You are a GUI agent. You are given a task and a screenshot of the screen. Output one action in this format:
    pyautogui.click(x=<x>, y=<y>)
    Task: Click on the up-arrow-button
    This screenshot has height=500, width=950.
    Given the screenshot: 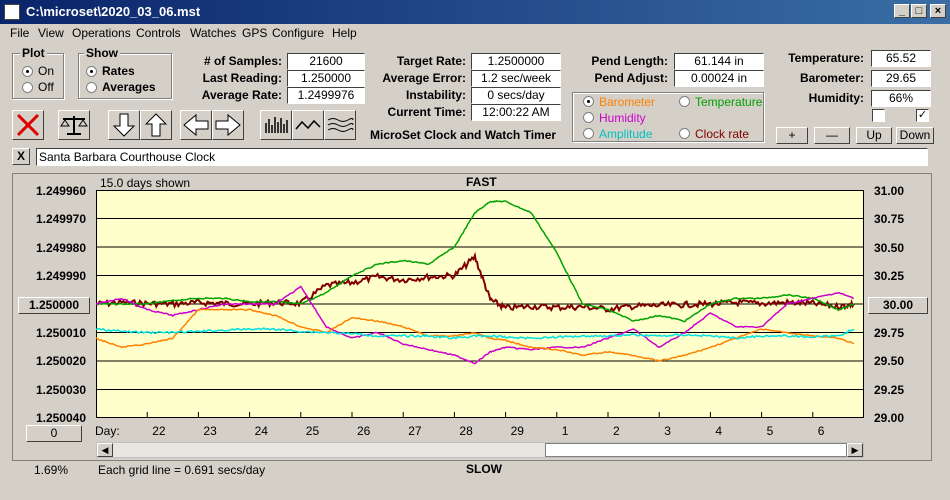 What is the action you would take?
    pyautogui.click(x=156, y=125)
    